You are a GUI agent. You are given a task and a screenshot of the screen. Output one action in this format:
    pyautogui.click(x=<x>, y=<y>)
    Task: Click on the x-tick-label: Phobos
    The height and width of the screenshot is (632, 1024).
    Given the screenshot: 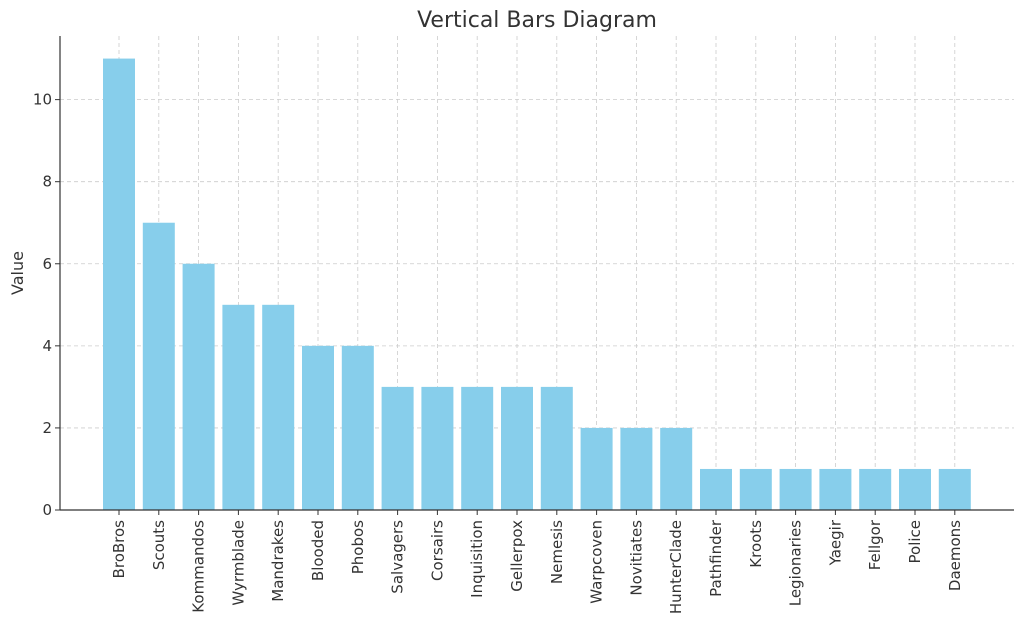 What is the action you would take?
    pyautogui.click(x=358, y=547)
    